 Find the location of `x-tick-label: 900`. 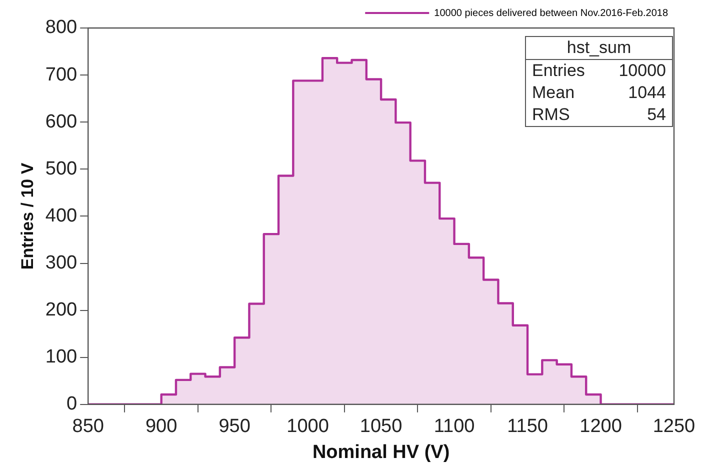

x-tick-label: 900 is located at coordinates (161, 427).